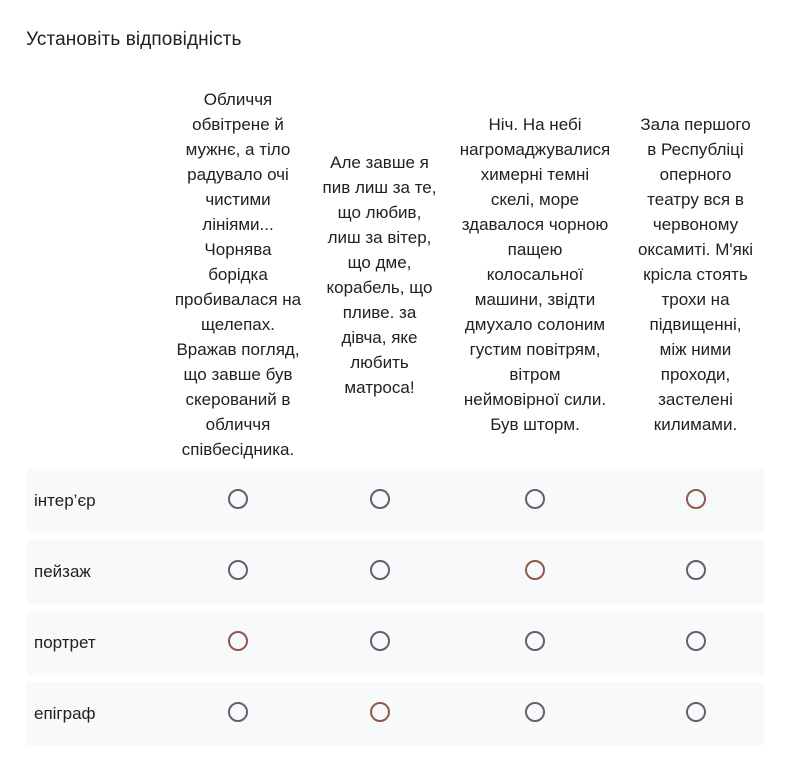  I want to click on column-header-line: матроса!, so click(379, 387).